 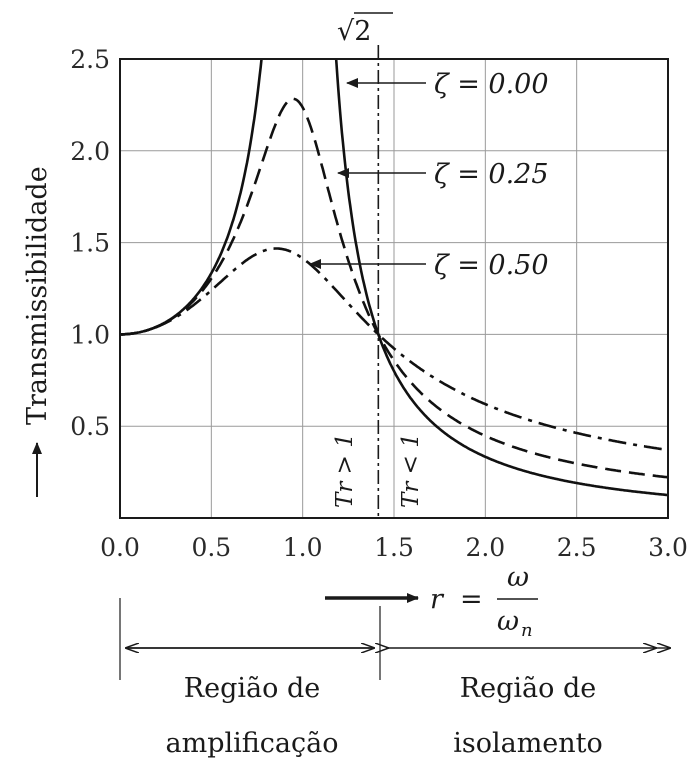 I want to click on x-tick-label: 0.5, so click(x=211, y=547).